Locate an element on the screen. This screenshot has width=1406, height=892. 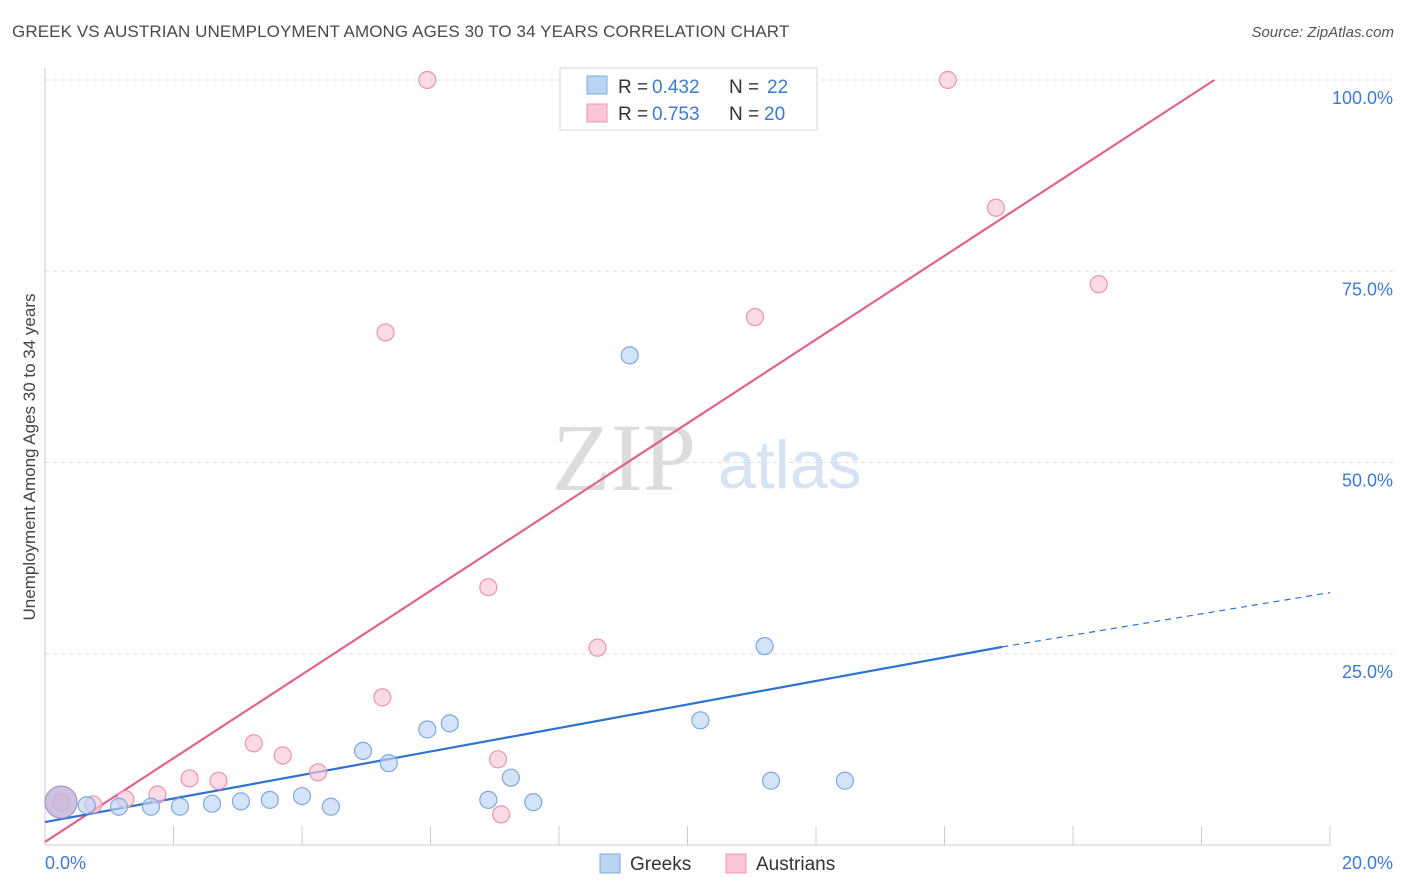
legend-swatch-greeks is located at coordinates (597, 85).